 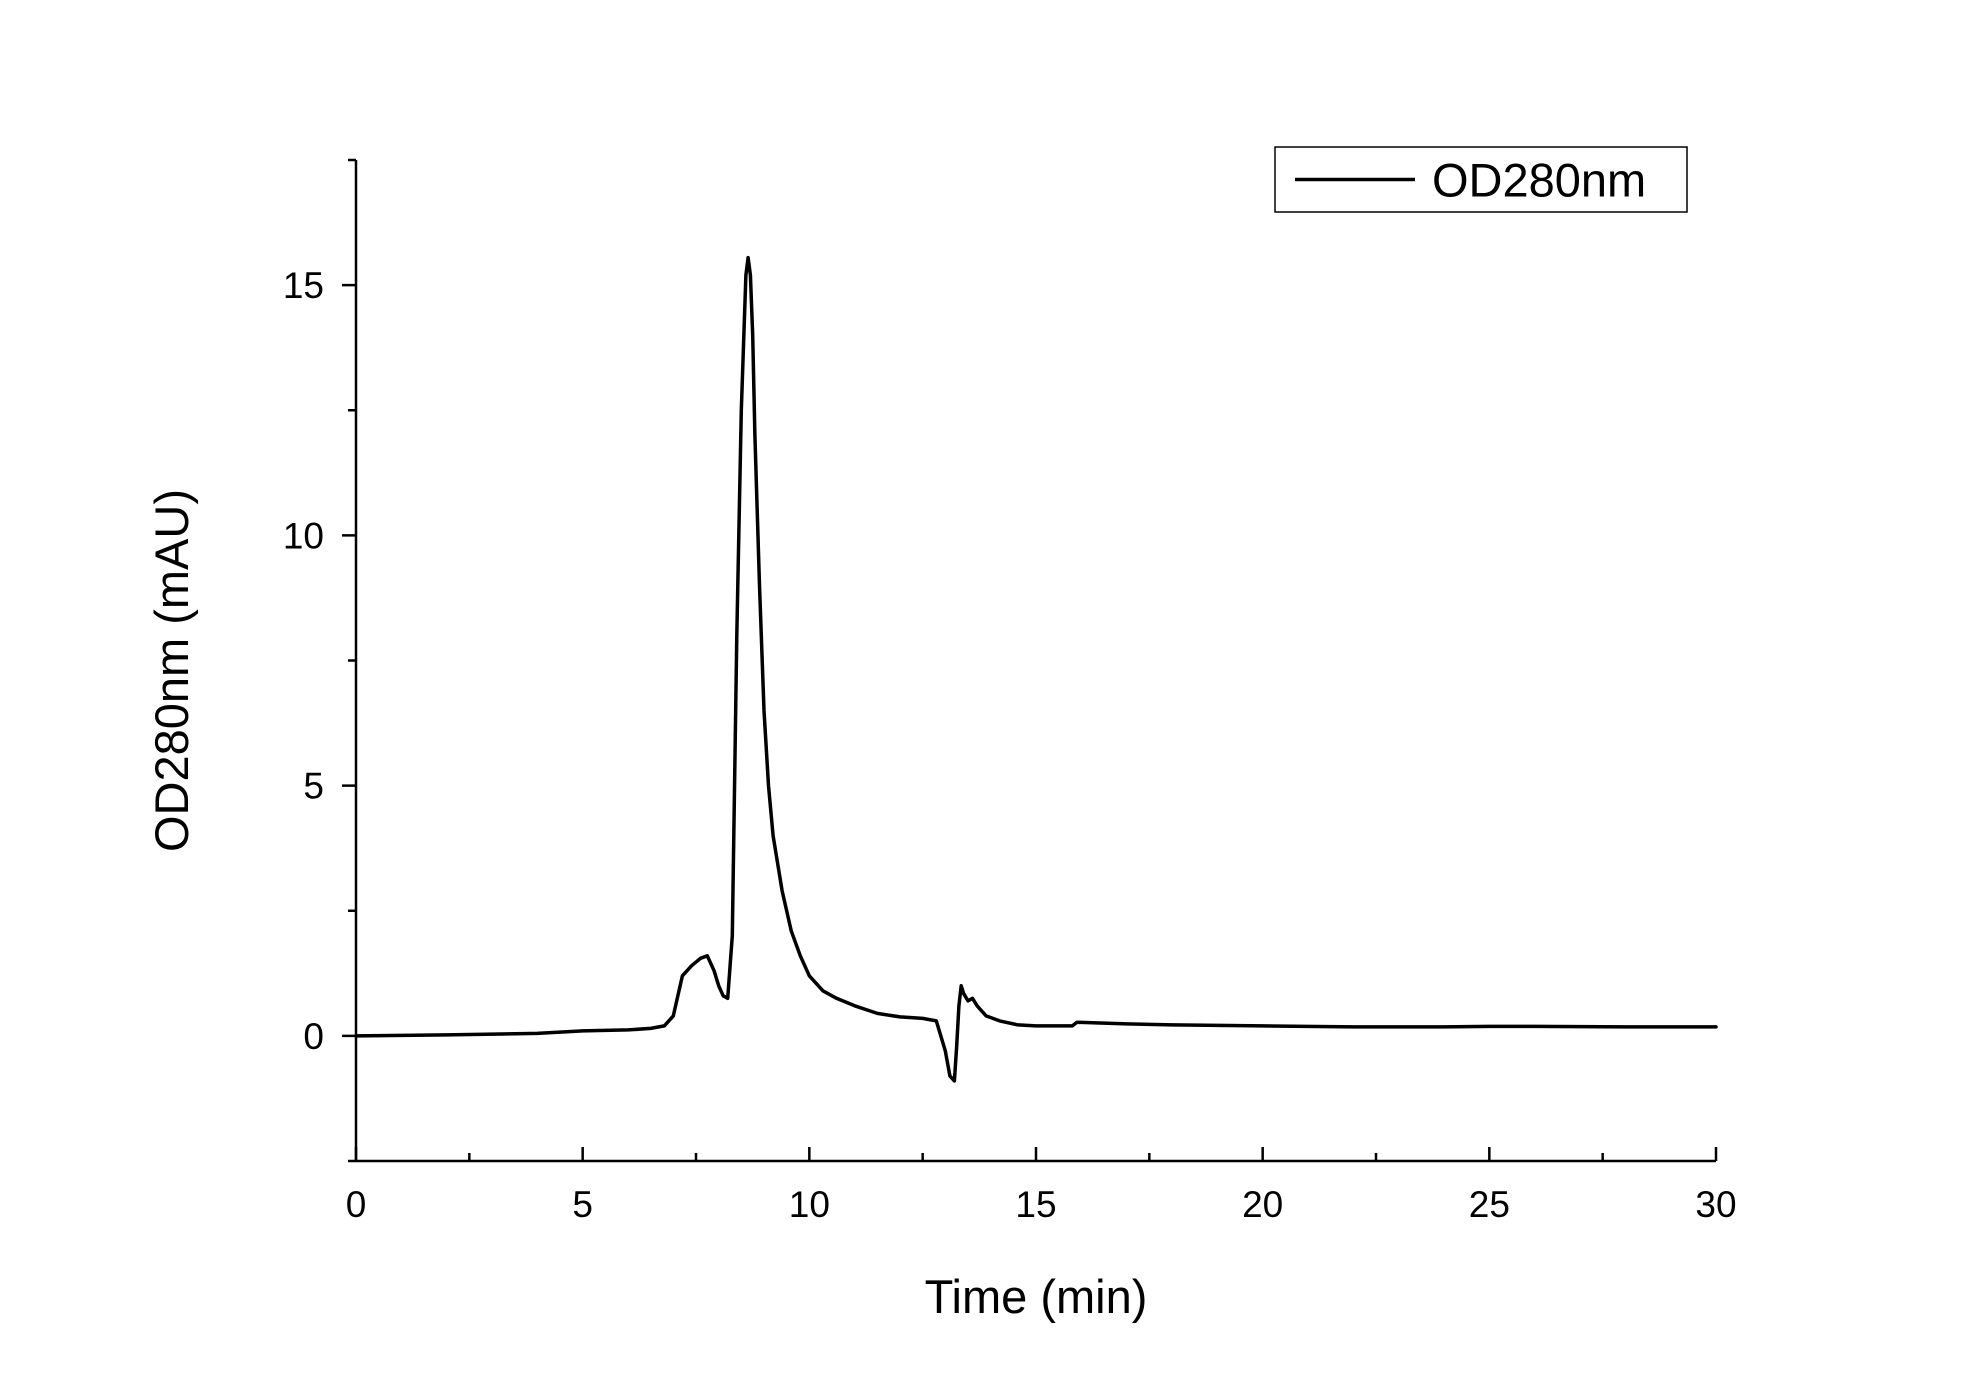 What do you see at coordinates (313, 1036) in the screenshot?
I see `y-tick-label: 0` at bounding box center [313, 1036].